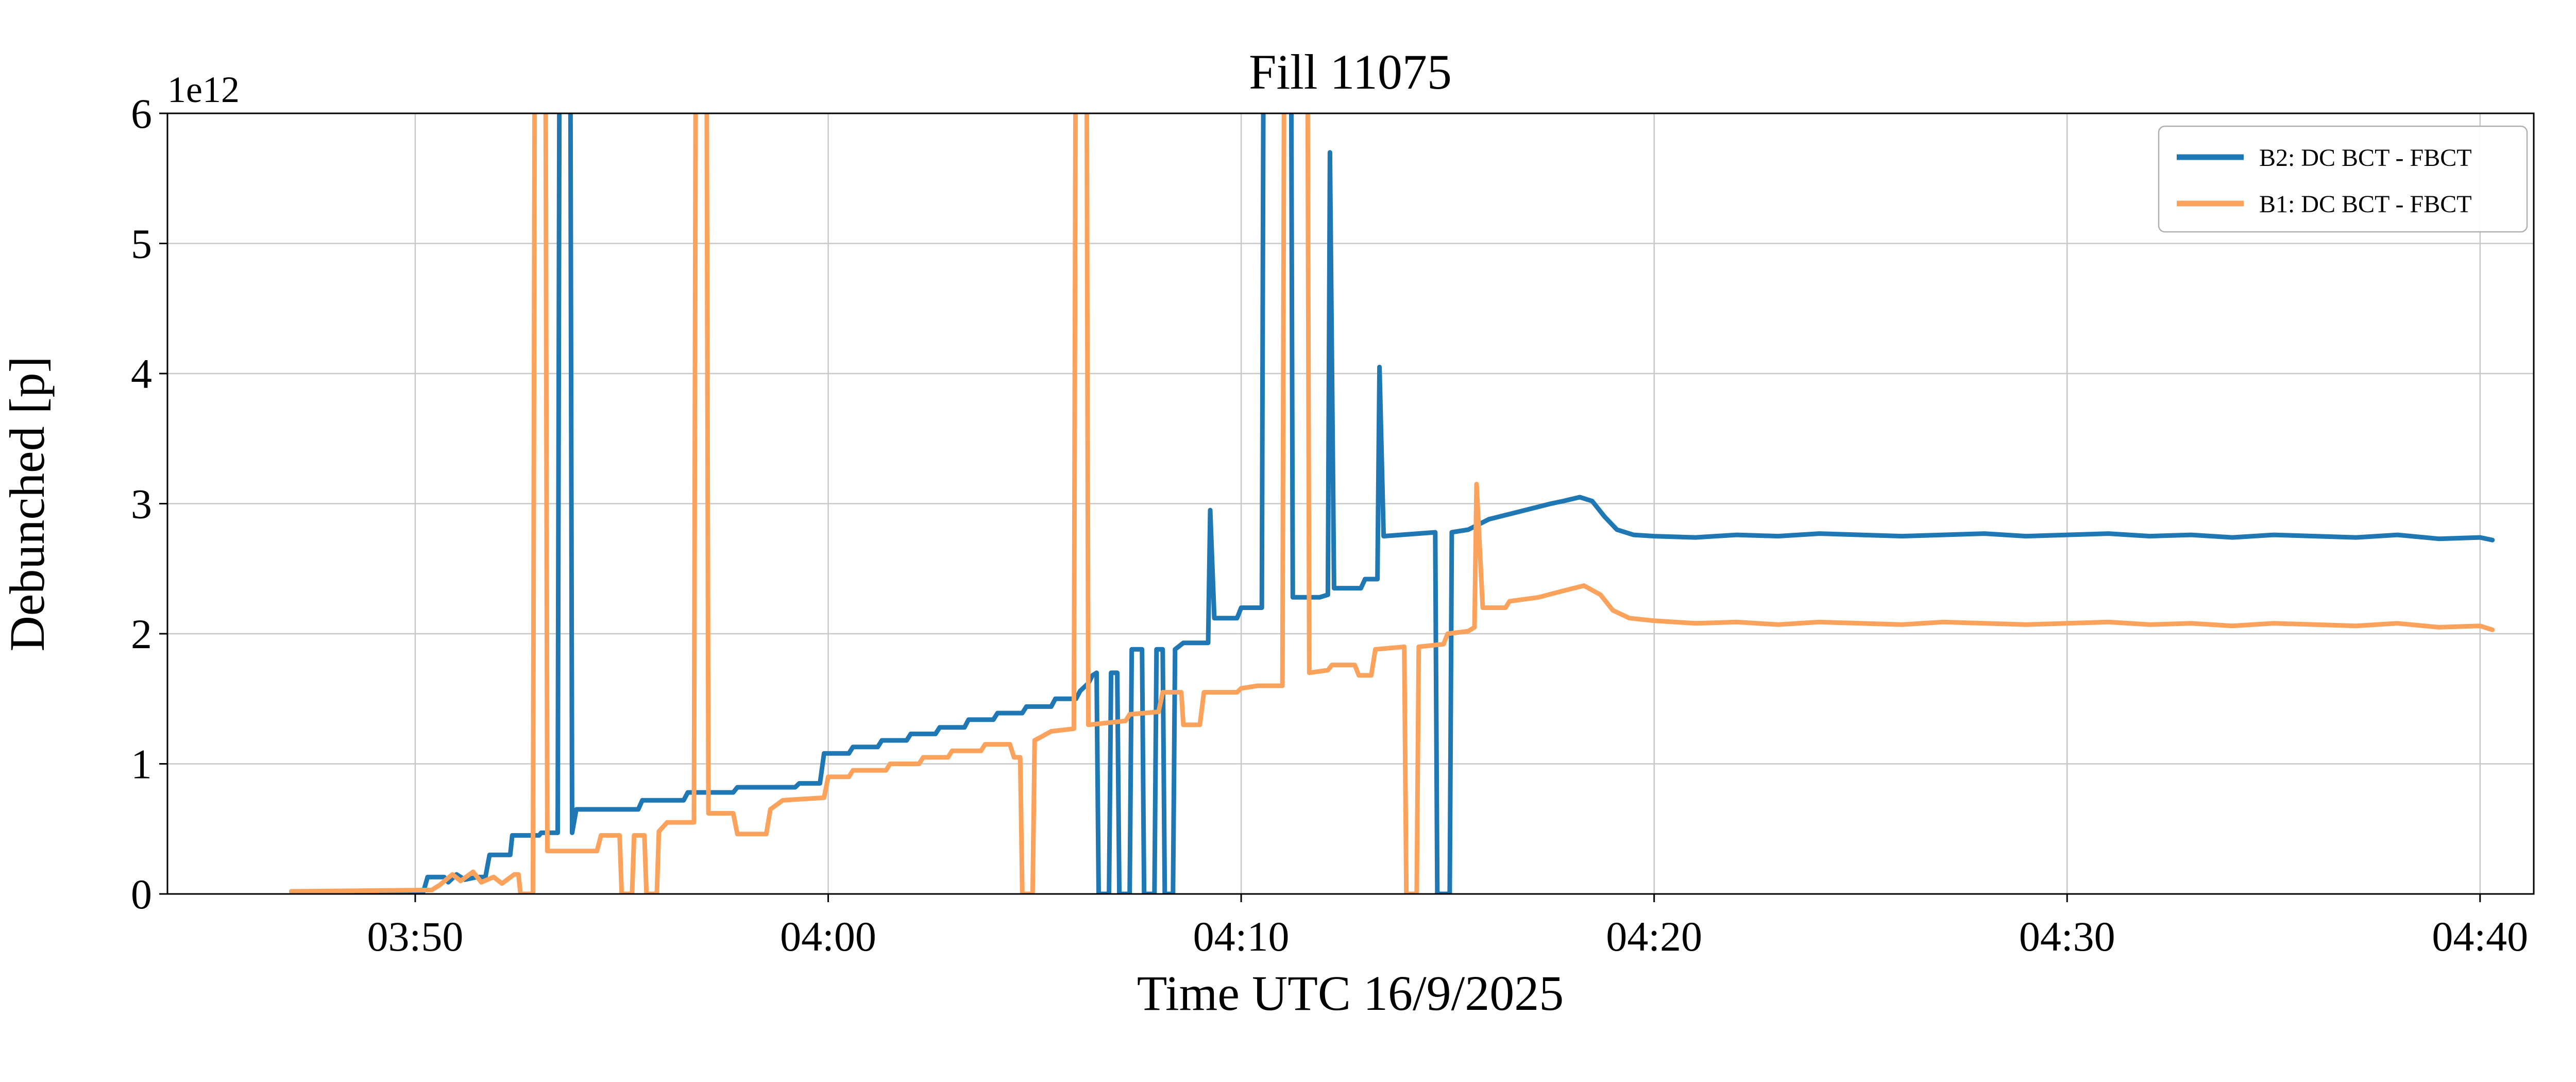  I want to click on y-tick-label: 0, so click(141, 894).